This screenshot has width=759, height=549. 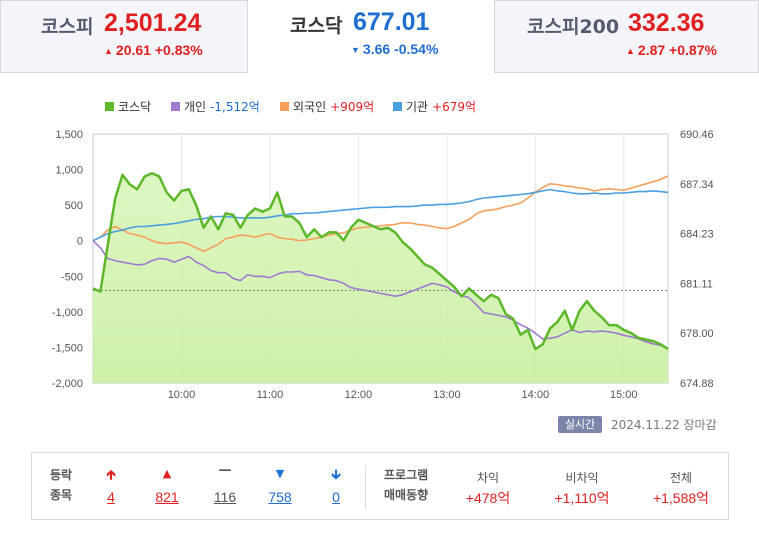 I want to click on tab-kospi-change-text: 20.61 +0.83%, so click(x=159, y=50).